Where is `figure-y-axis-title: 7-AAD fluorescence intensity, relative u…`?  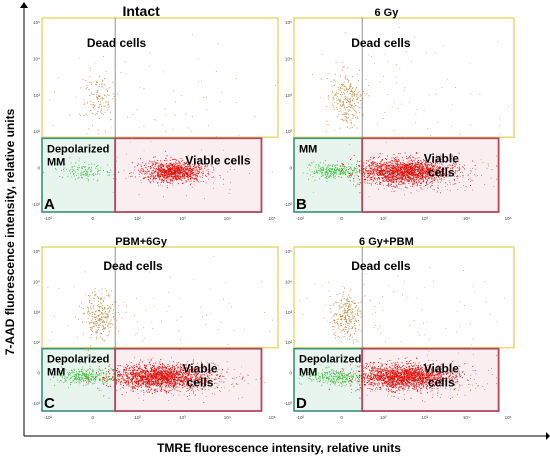
figure-y-axis-title: 7-AAD fluorescence intensity, relative u… is located at coordinates (10, 231).